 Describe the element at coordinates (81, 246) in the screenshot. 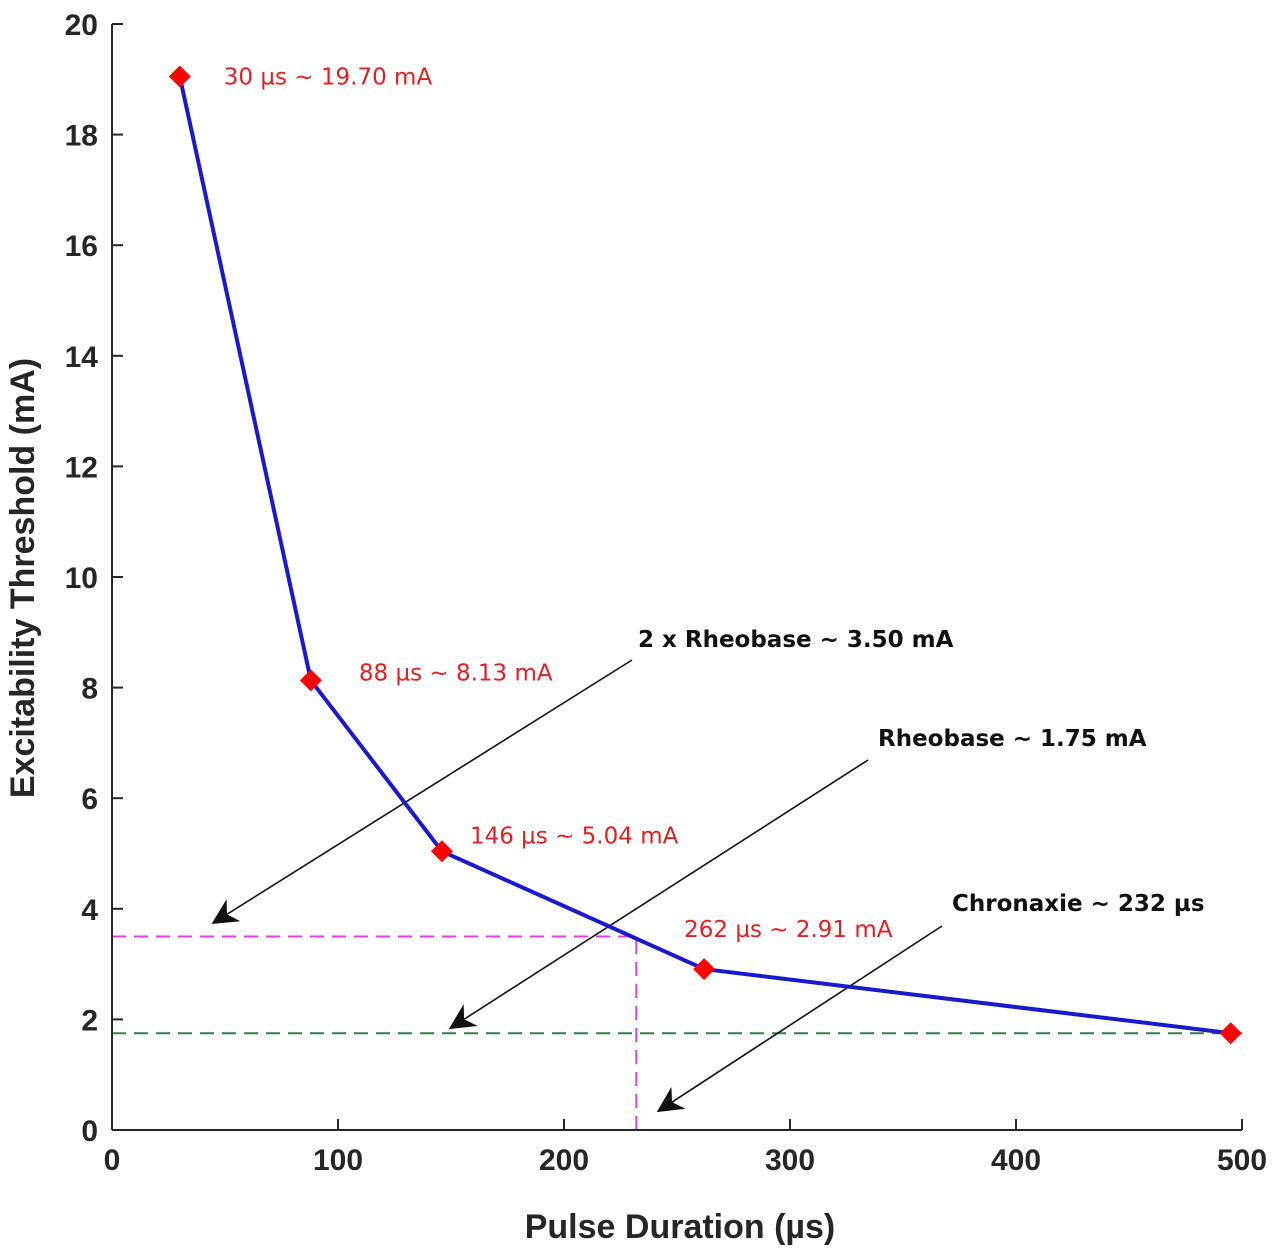

I see `y-tick-label: 16` at that location.